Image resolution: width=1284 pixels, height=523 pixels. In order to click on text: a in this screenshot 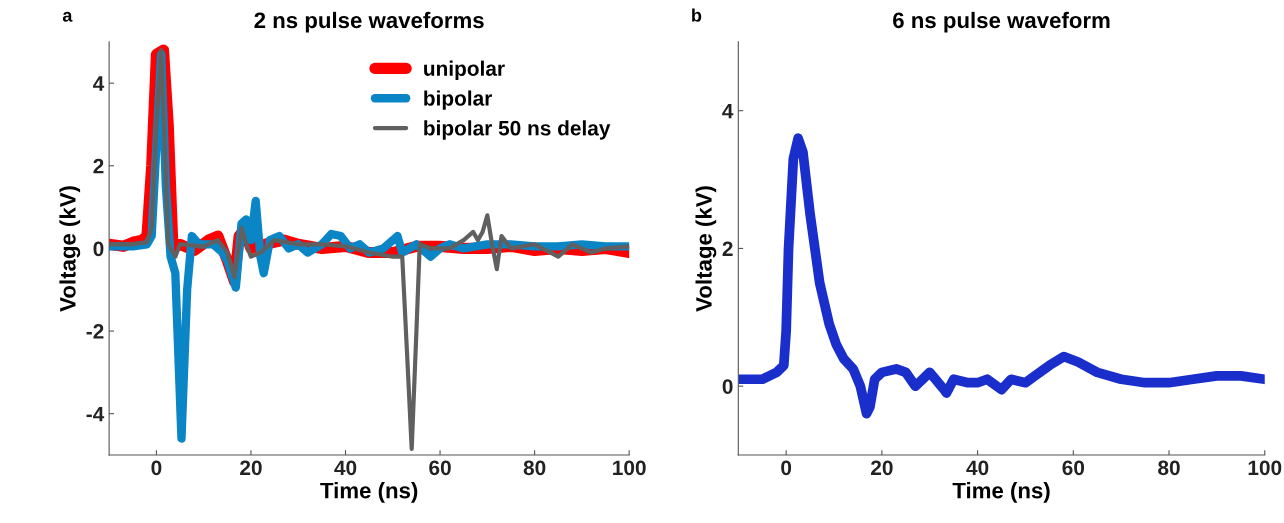, I will do `click(67, 16)`.